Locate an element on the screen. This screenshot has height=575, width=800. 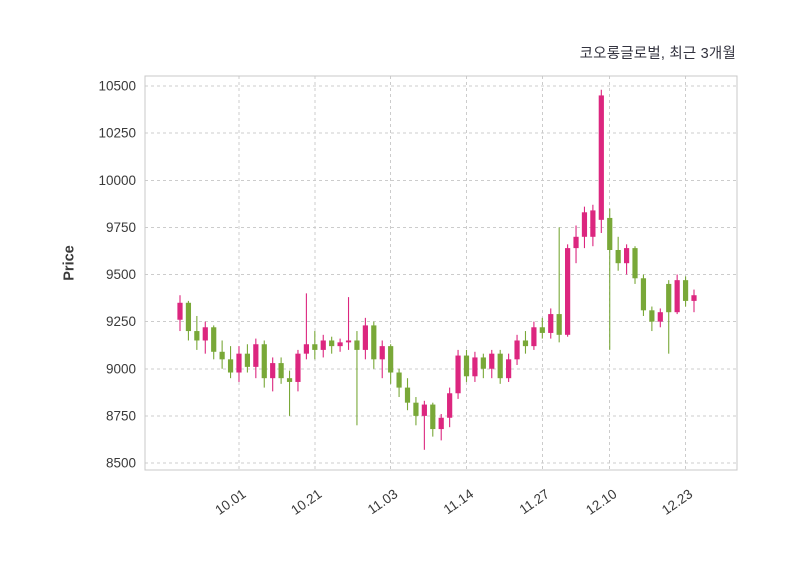
y-tick-label: 9500 is located at coordinates (121, 274).